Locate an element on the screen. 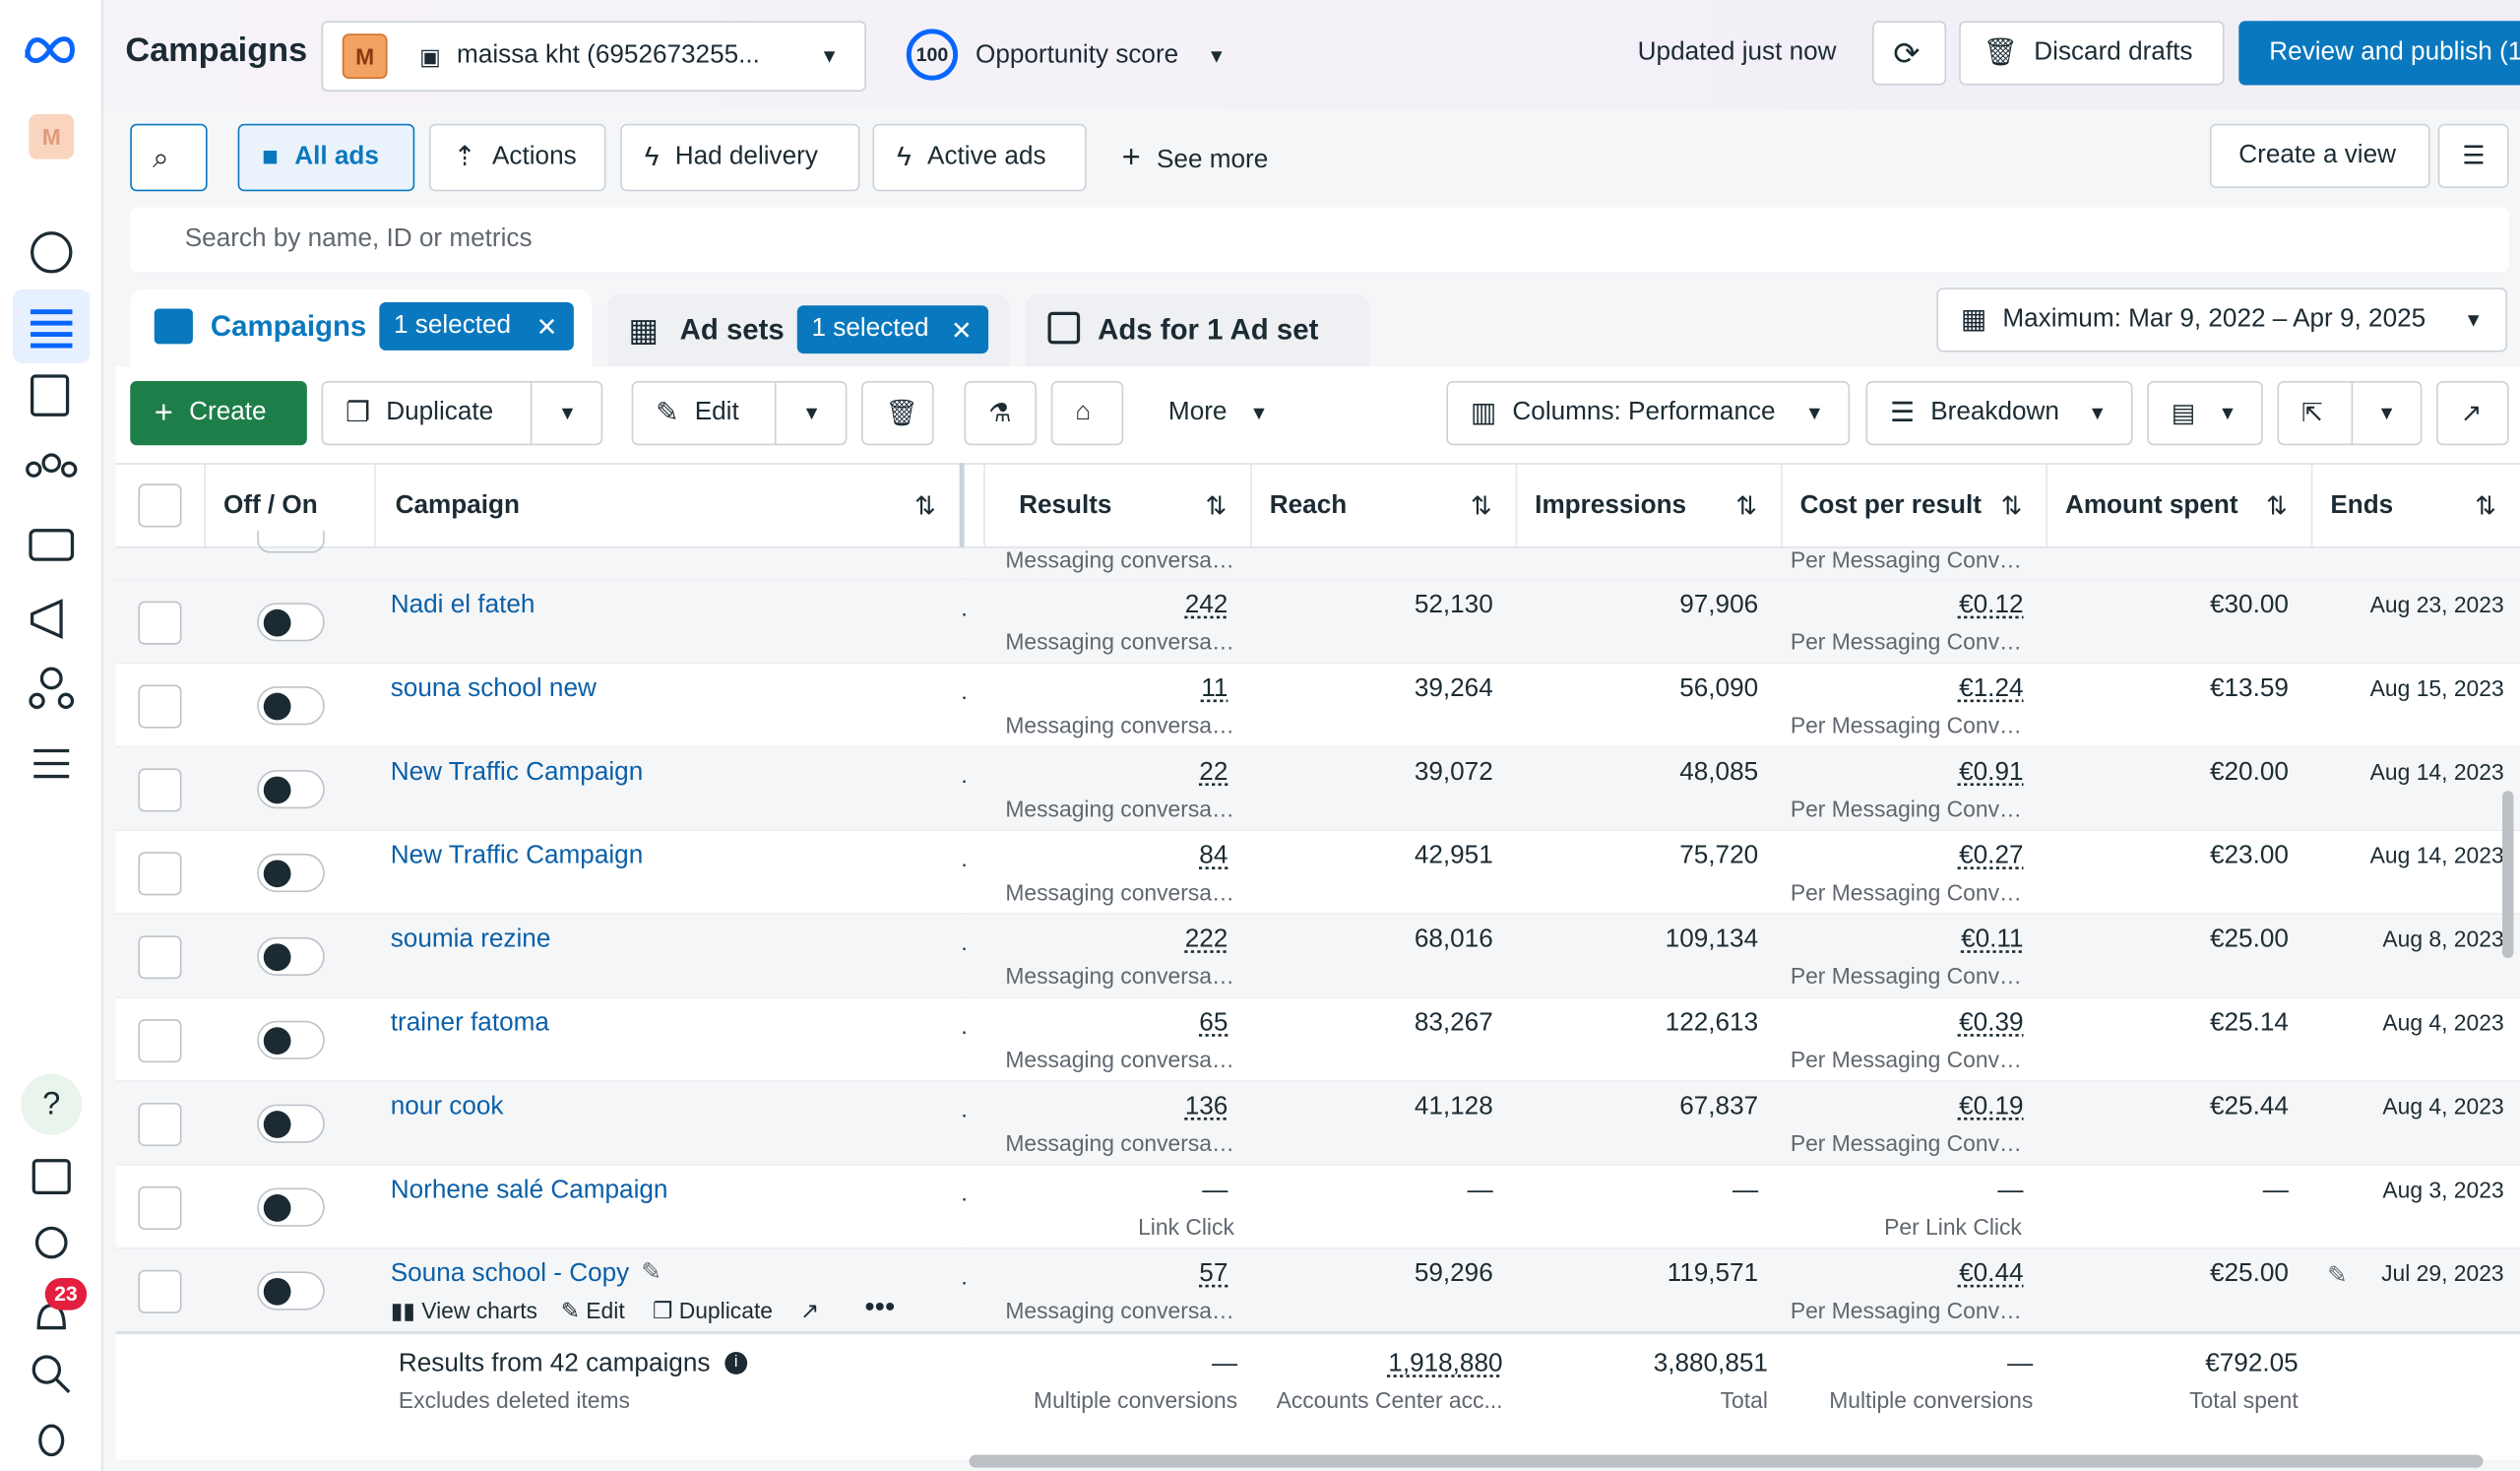 The height and width of the screenshot is (1471, 2520). see-more-filter: + See more is located at coordinates (1195, 157).